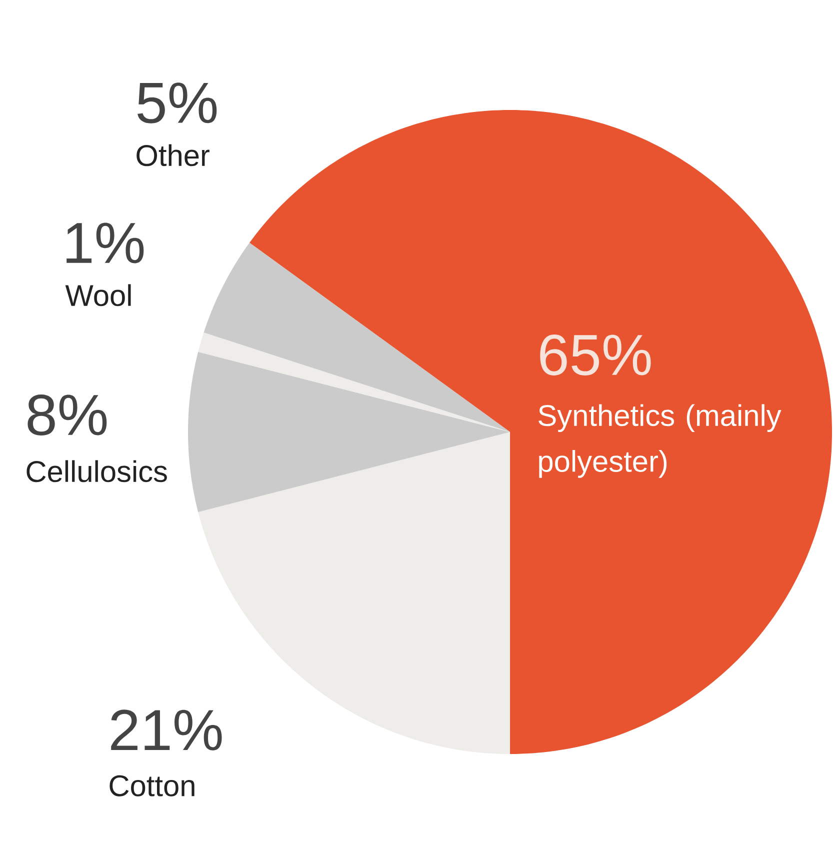 The image size is (833, 858). What do you see at coordinates (173, 155) in the screenshot?
I see `slice-label: Other` at bounding box center [173, 155].